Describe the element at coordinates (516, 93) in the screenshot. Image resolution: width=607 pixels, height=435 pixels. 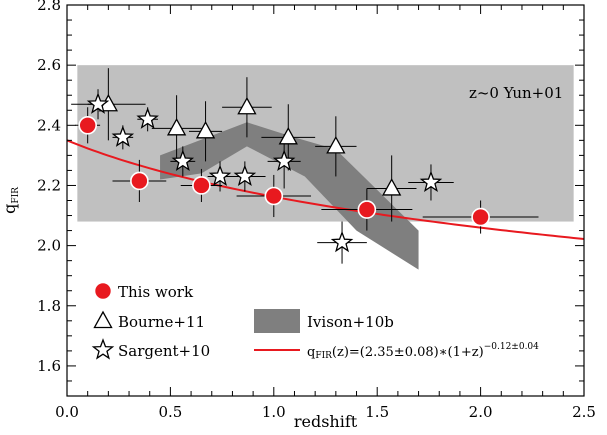
I see `yun-band-label: z~0 Yun+01` at that location.